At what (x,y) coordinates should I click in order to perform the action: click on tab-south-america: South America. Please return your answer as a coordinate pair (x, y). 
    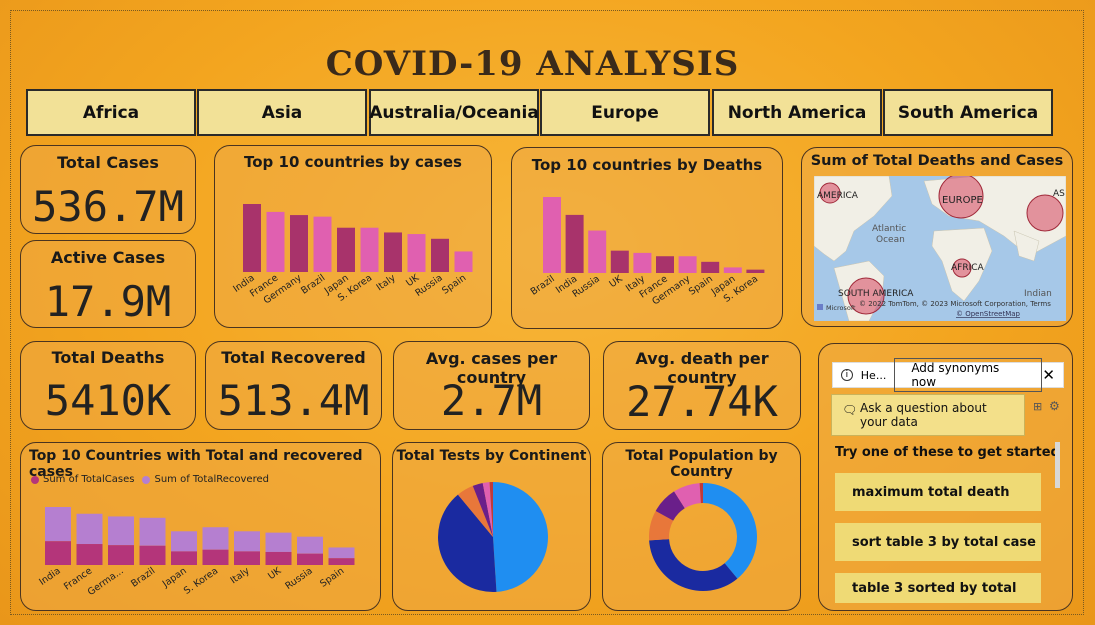
    Looking at the image, I should click on (968, 112).